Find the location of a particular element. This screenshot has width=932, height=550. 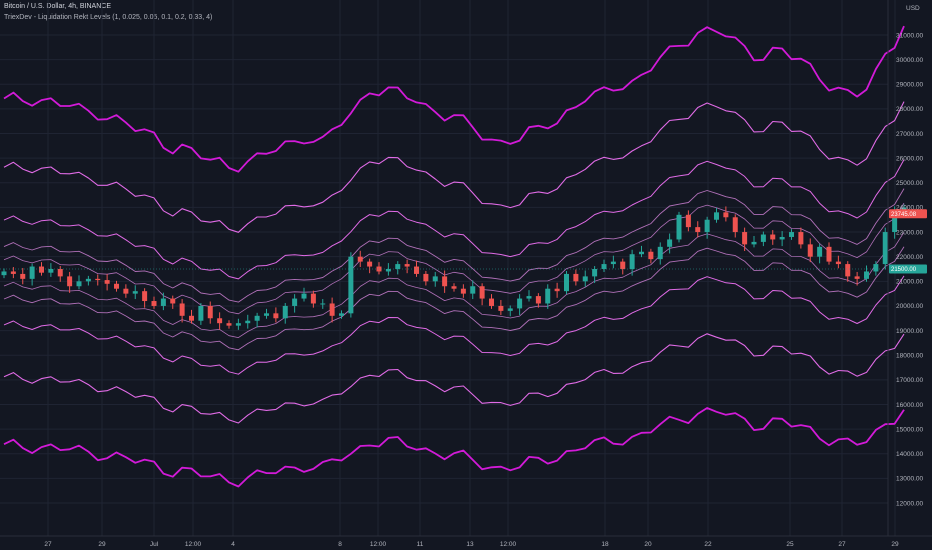

y-tick-label: 31000.00 is located at coordinates (909, 35).